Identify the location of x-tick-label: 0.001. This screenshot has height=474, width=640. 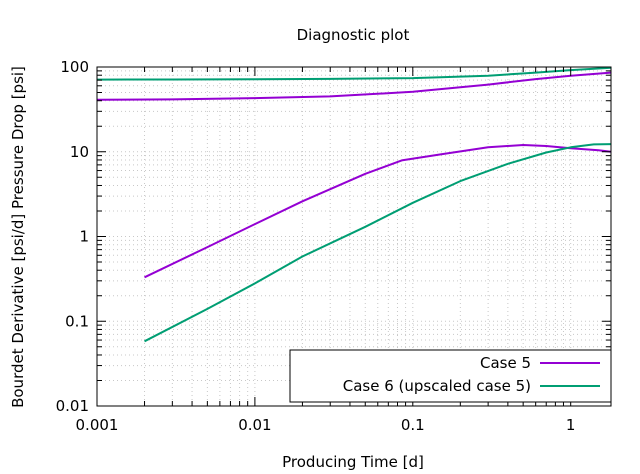
(97, 425).